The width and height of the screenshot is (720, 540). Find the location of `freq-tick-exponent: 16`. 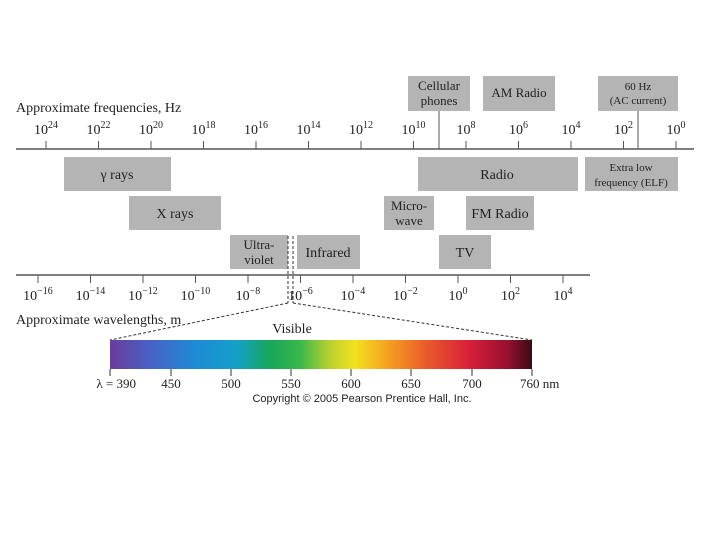

freq-tick-exponent: 16 is located at coordinates (263, 125).